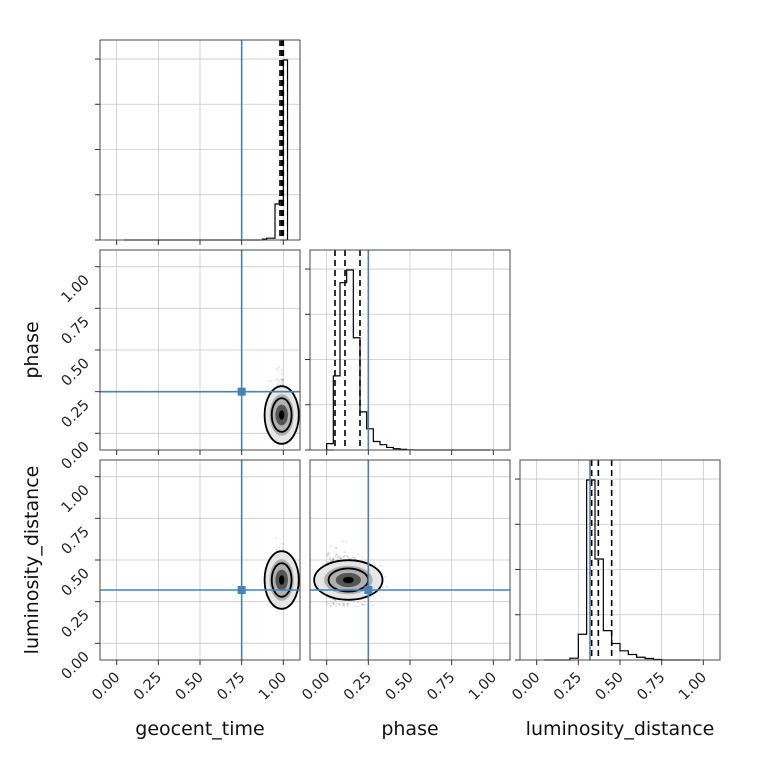  I want to click on y-tick-label: 1.00, so click(76, 499).